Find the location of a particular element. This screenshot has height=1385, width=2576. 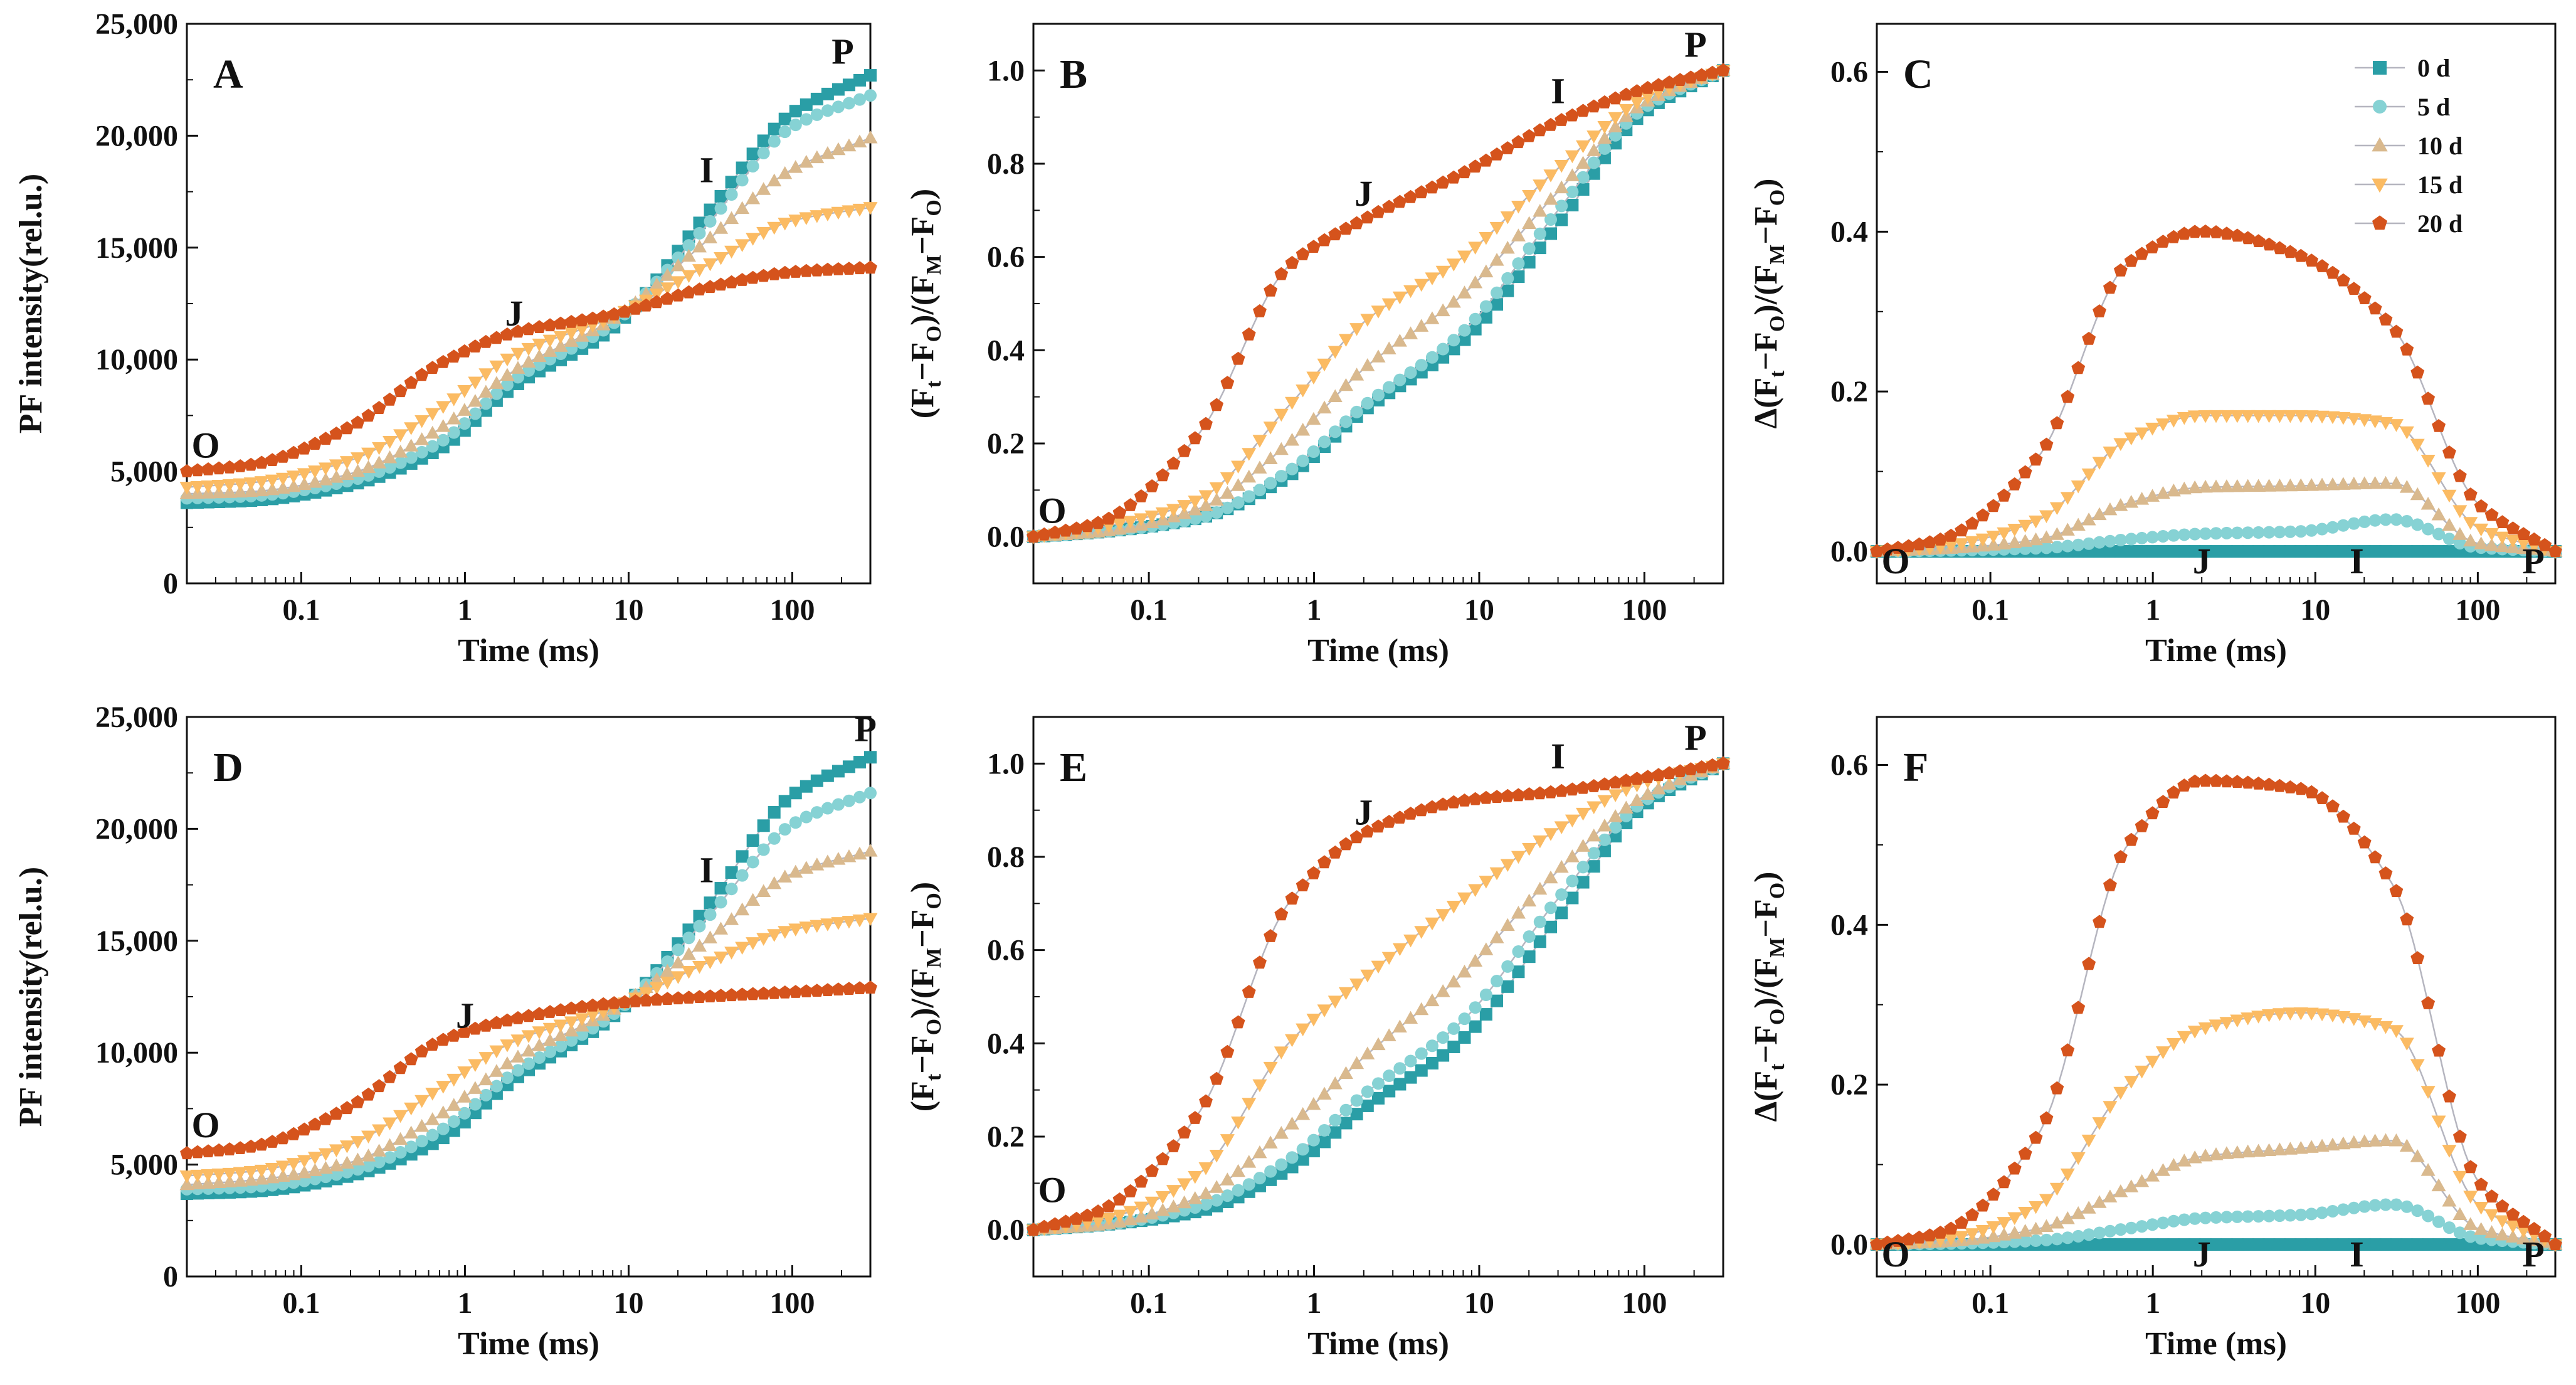

x-tick-label: 1 is located at coordinates (1315, 1303).